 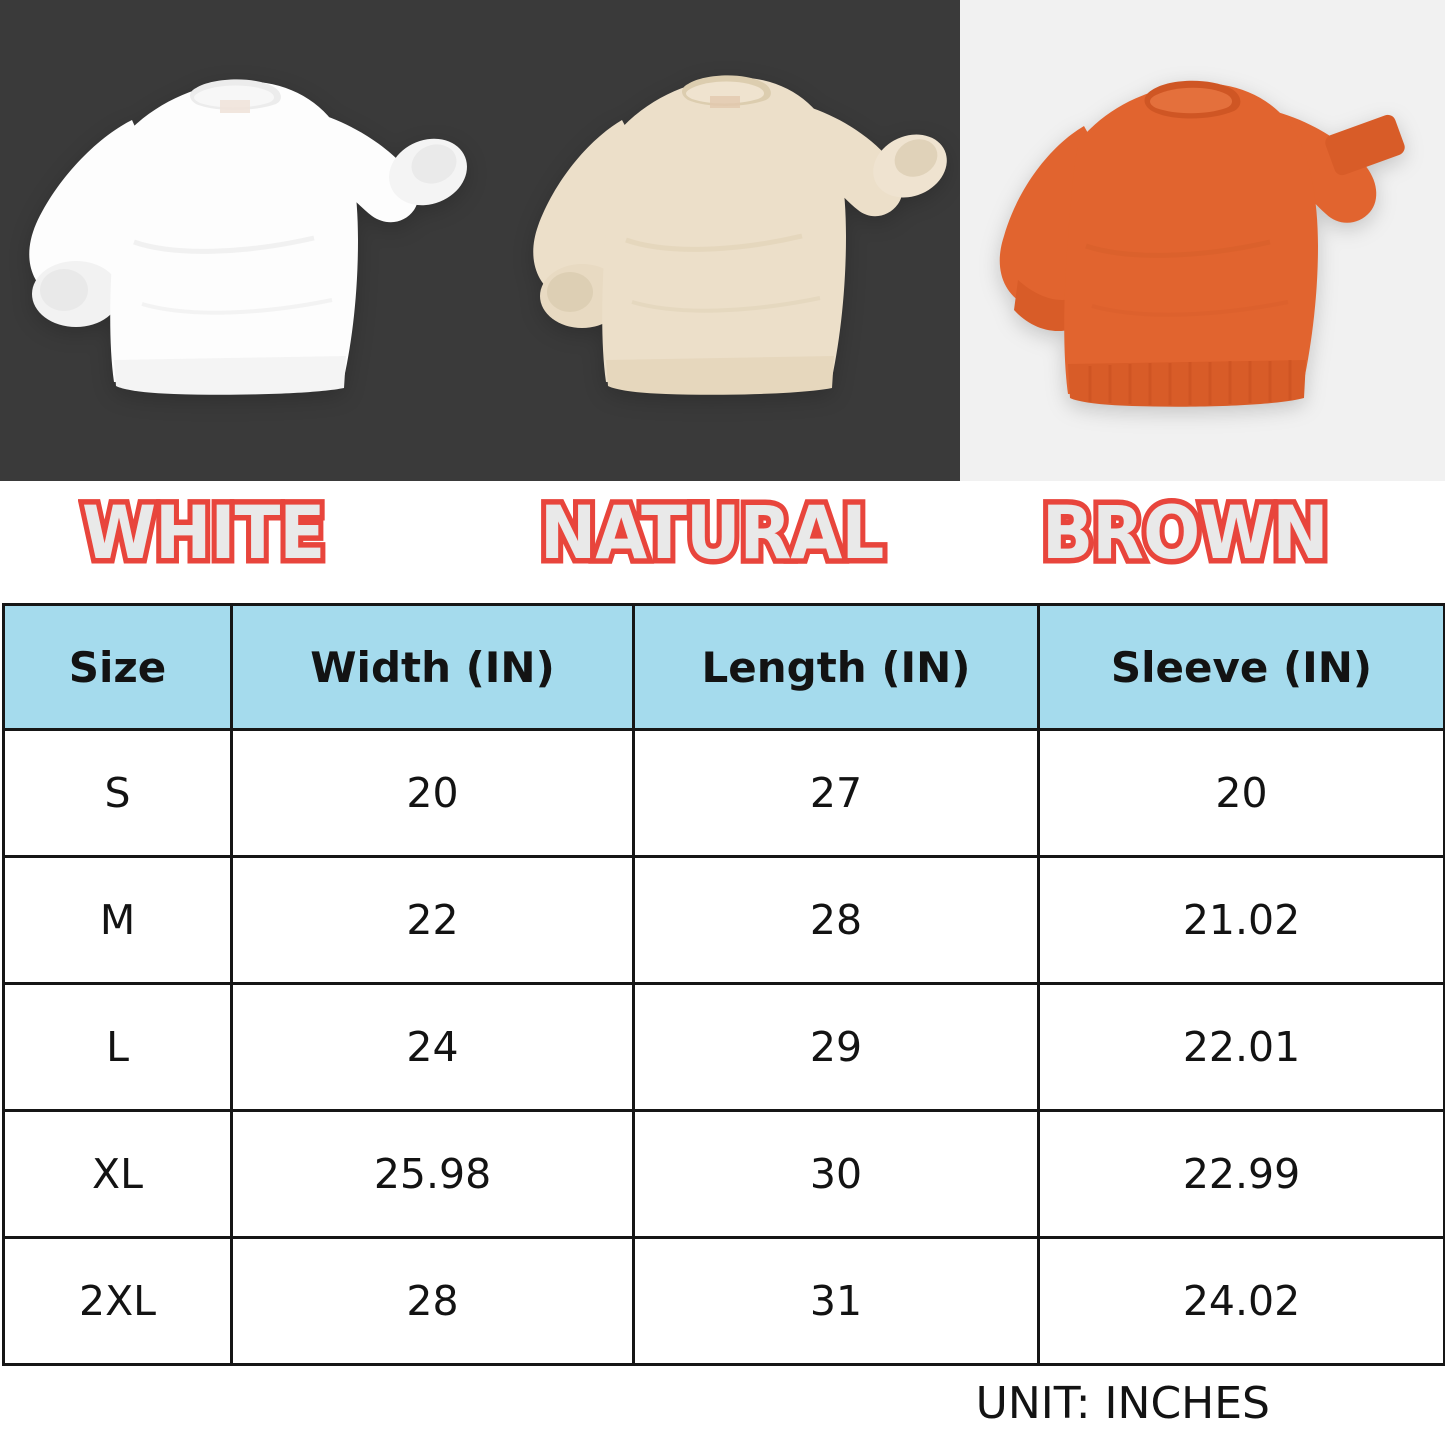 What do you see at coordinates (836, 1047) in the screenshot?
I see `cell-length: 29` at bounding box center [836, 1047].